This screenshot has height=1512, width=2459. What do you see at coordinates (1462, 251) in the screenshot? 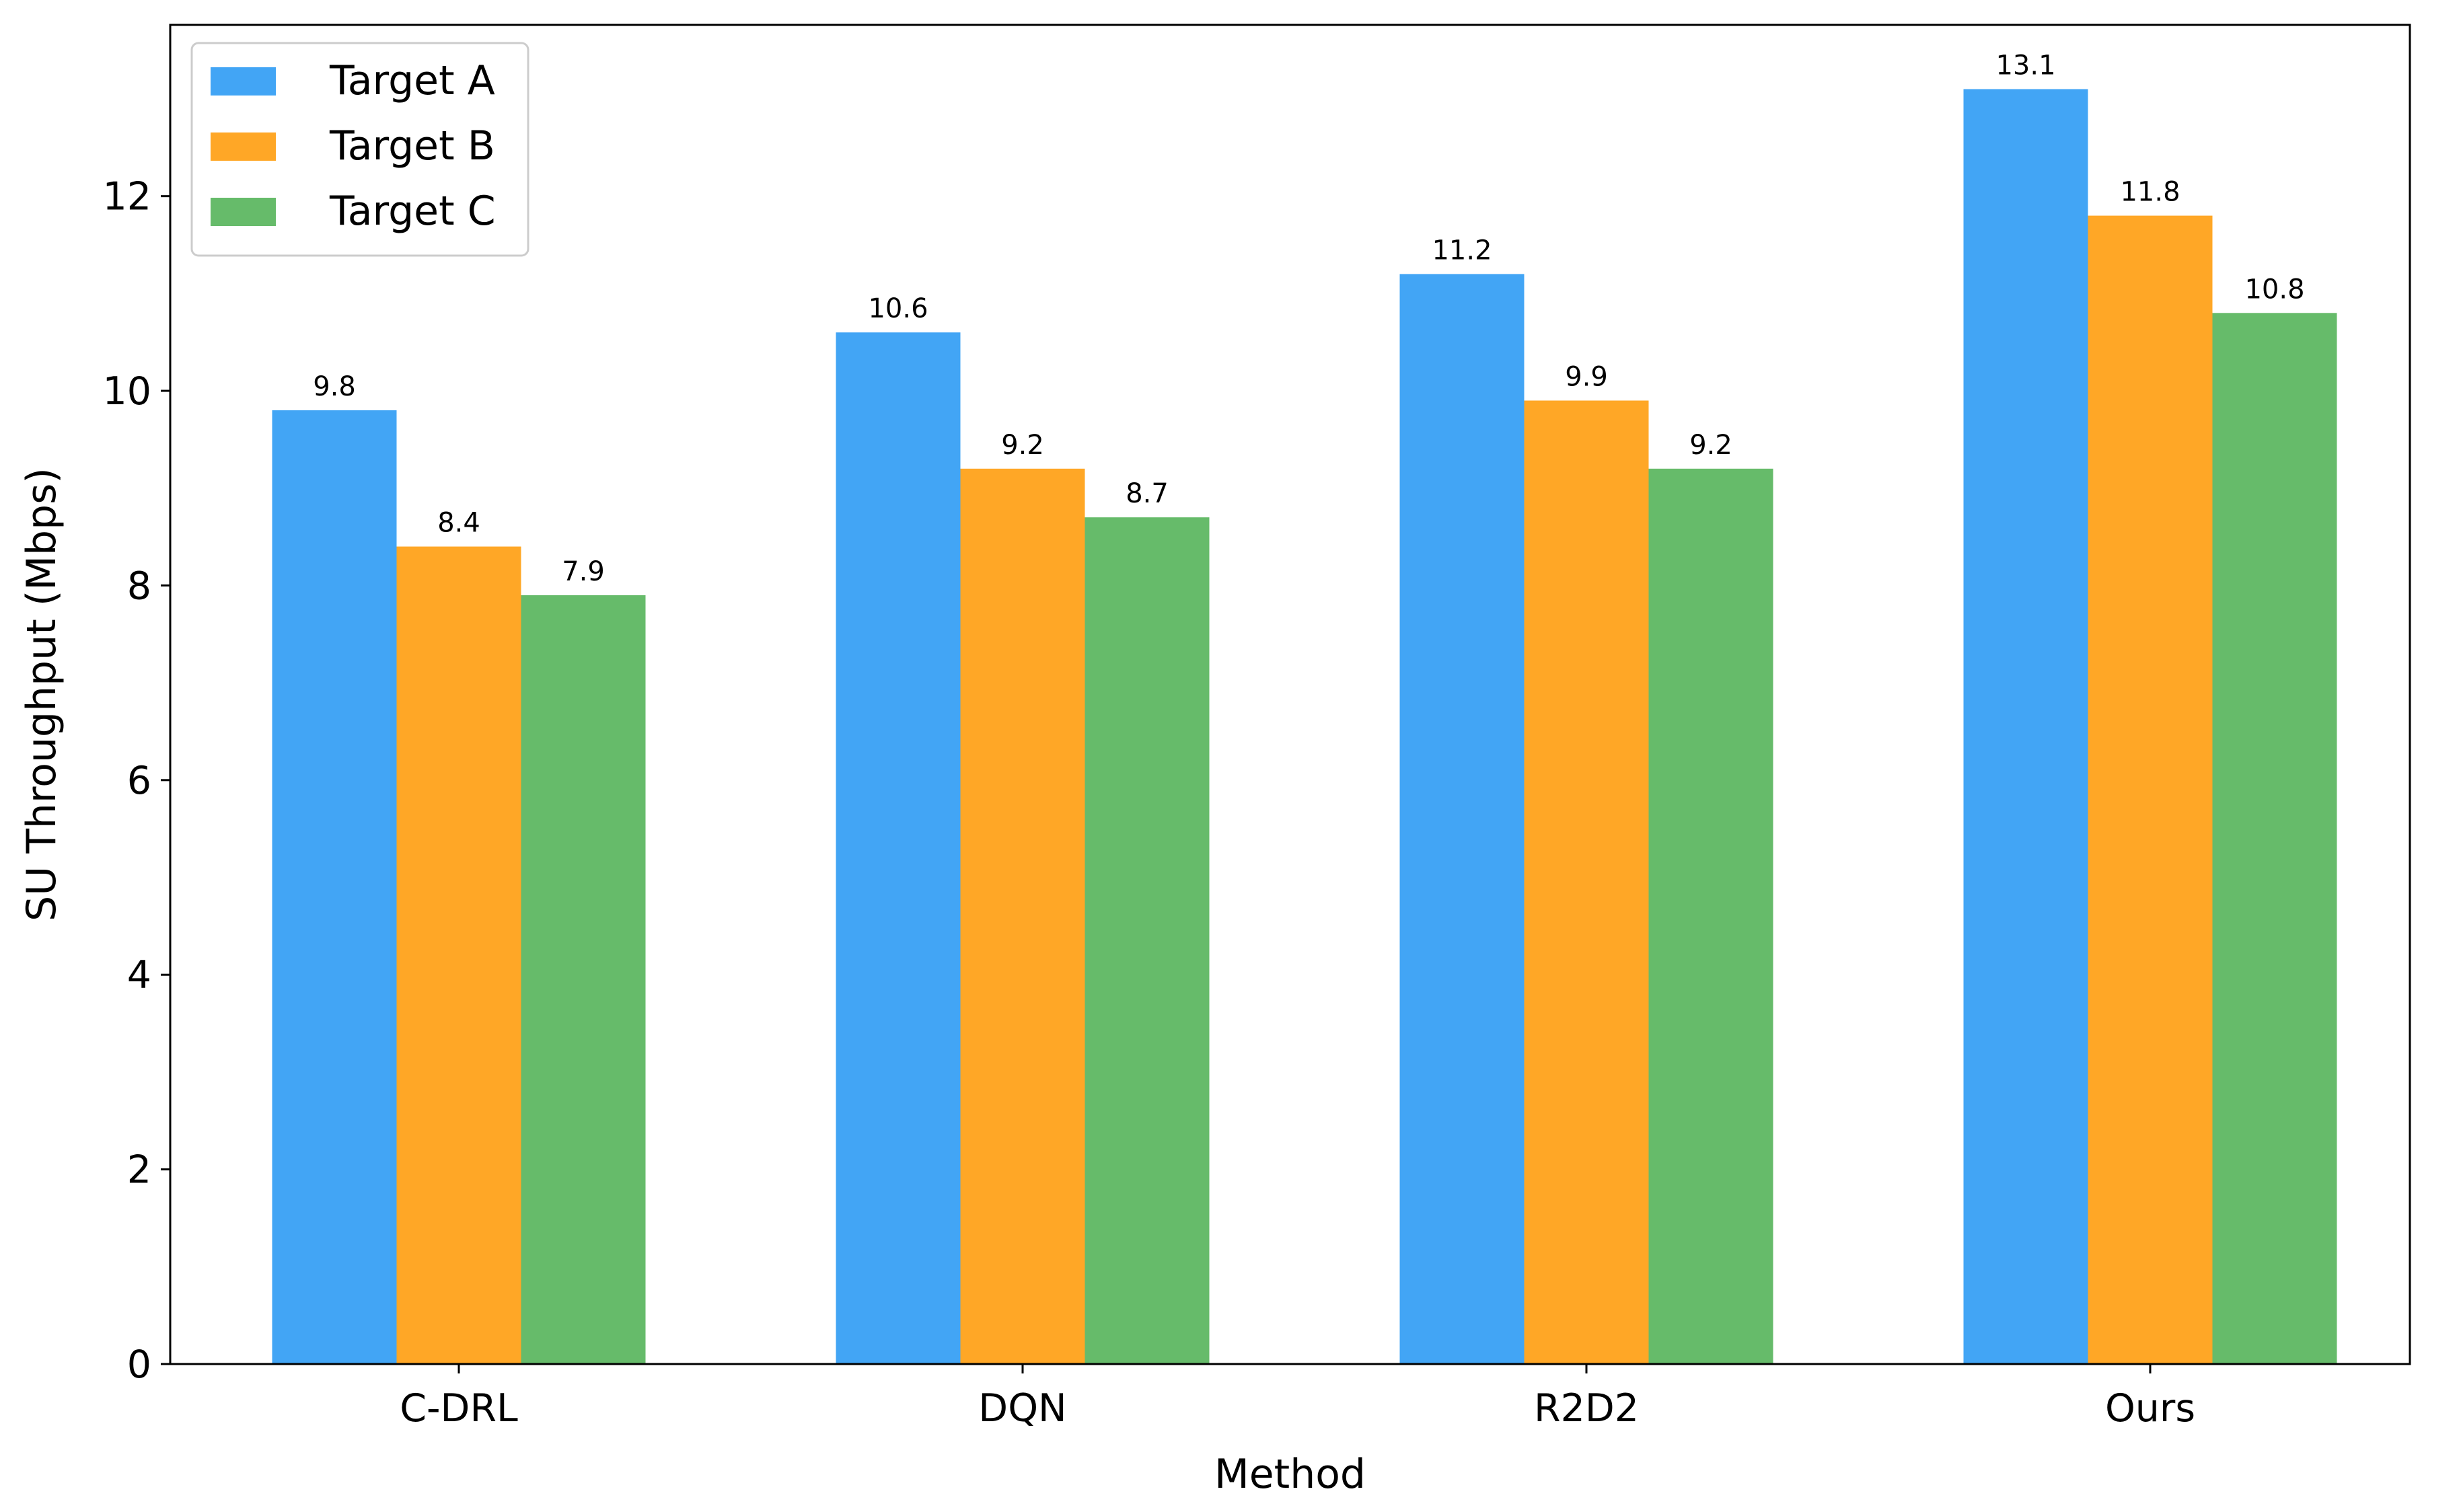
I see `data-label: 11.2` at bounding box center [1462, 251].